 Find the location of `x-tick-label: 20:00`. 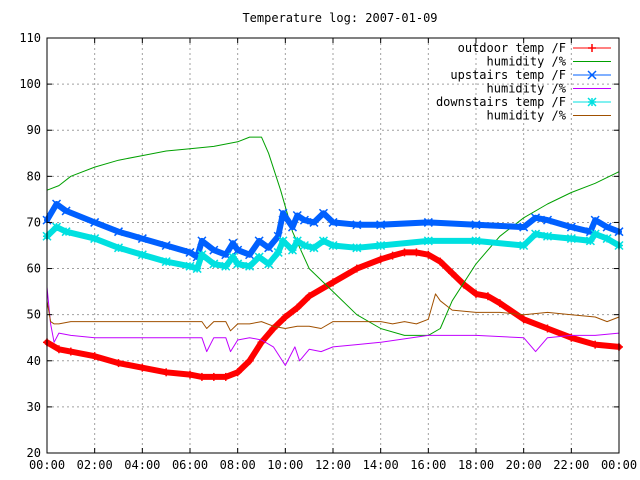

x-tick-label: 20:00 is located at coordinates (524, 465).